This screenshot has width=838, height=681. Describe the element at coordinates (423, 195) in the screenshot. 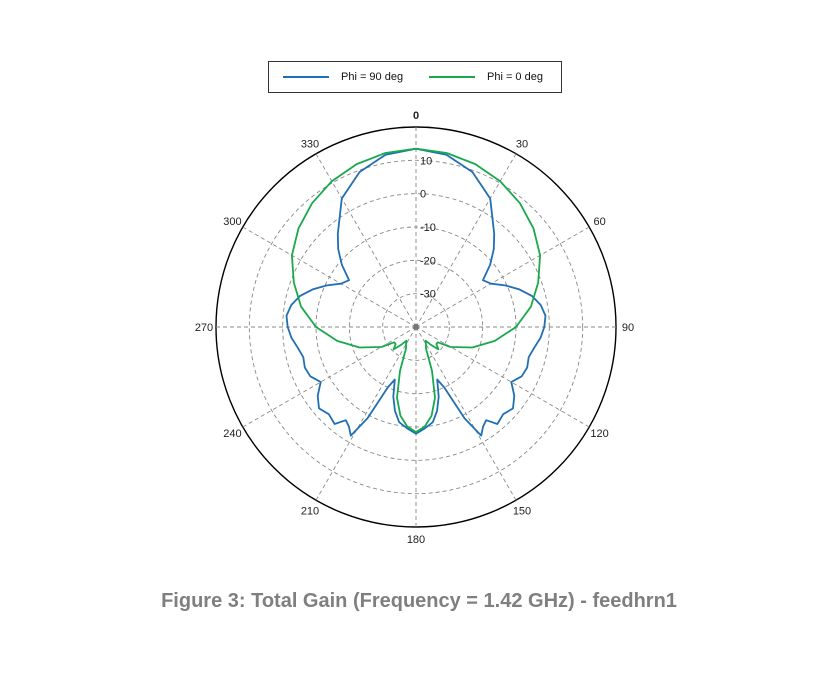

I see `radial-tick-label: 0` at that location.